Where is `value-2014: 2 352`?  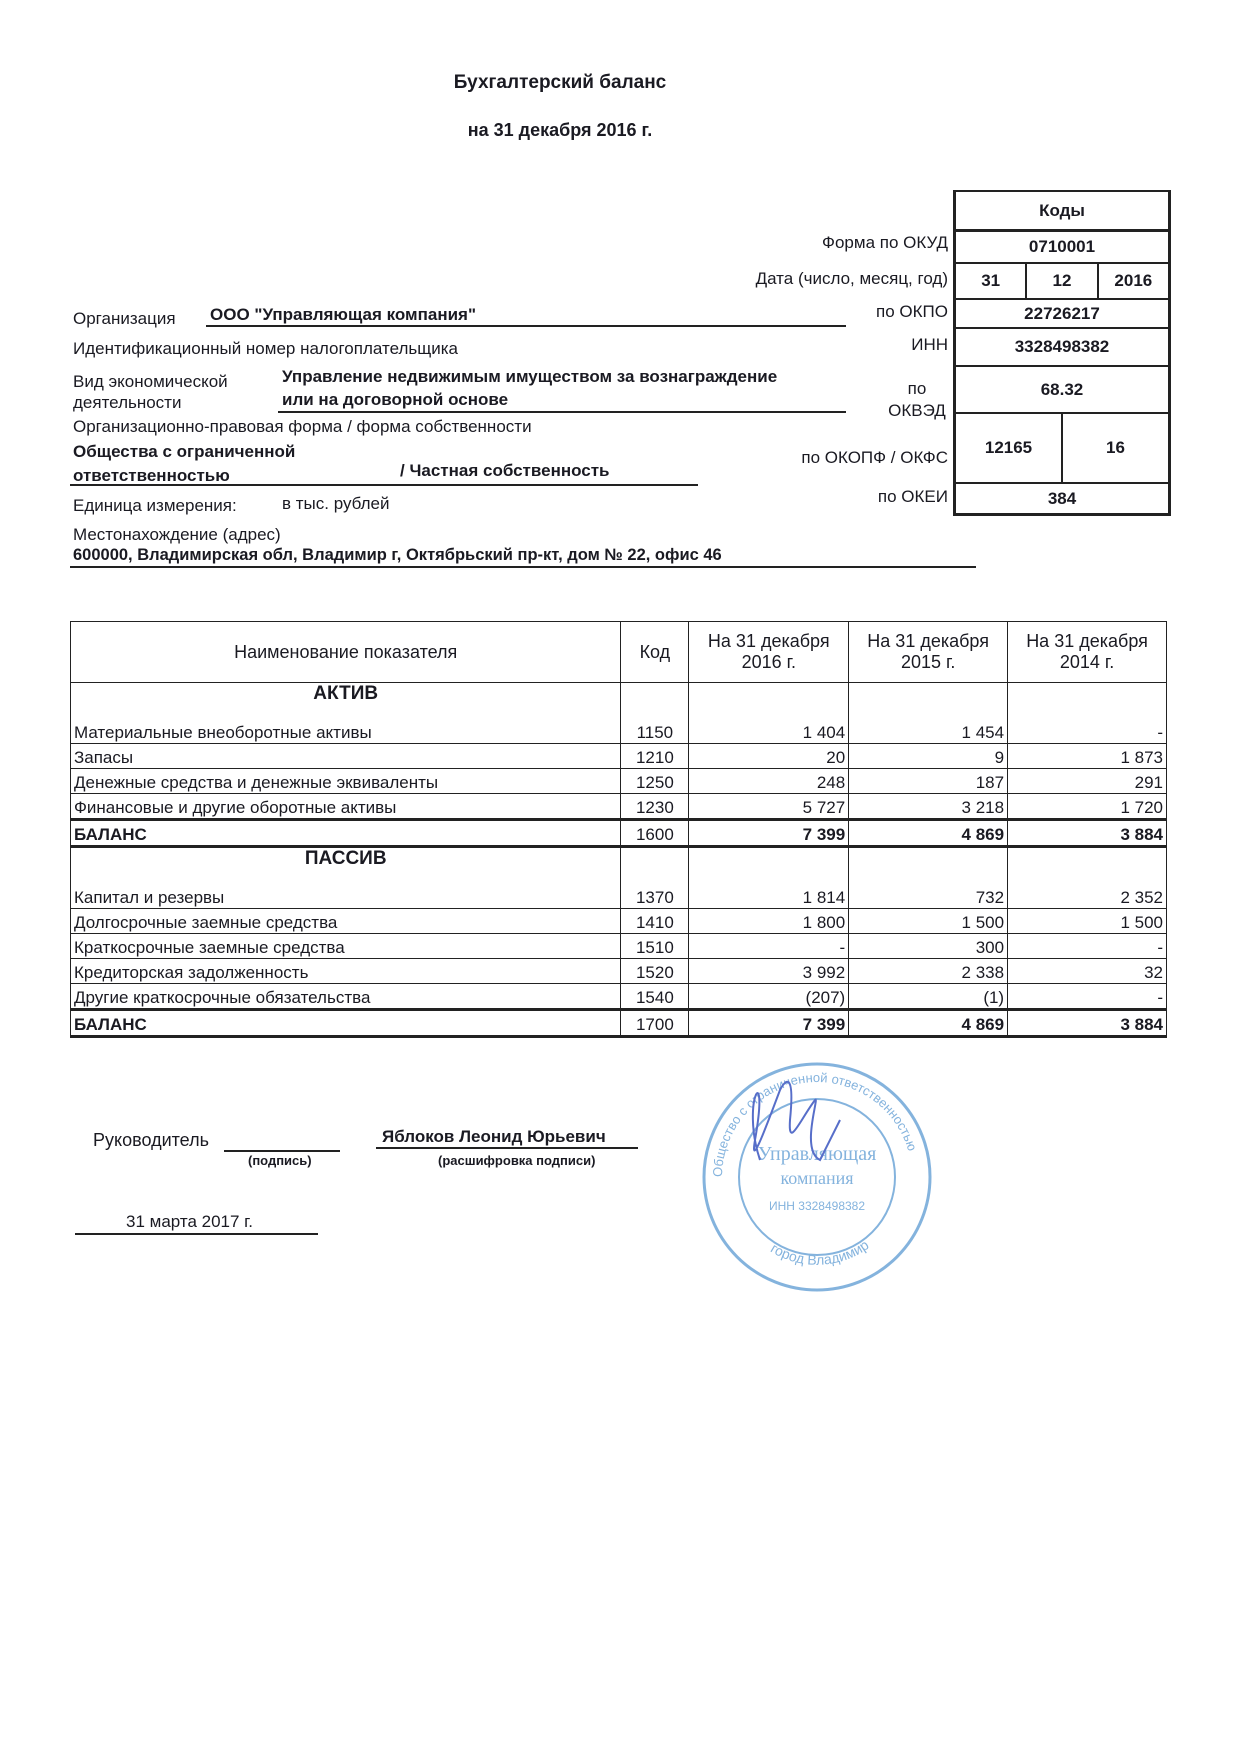 value-2014: 2 352 is located at coordinates (1087, 877).